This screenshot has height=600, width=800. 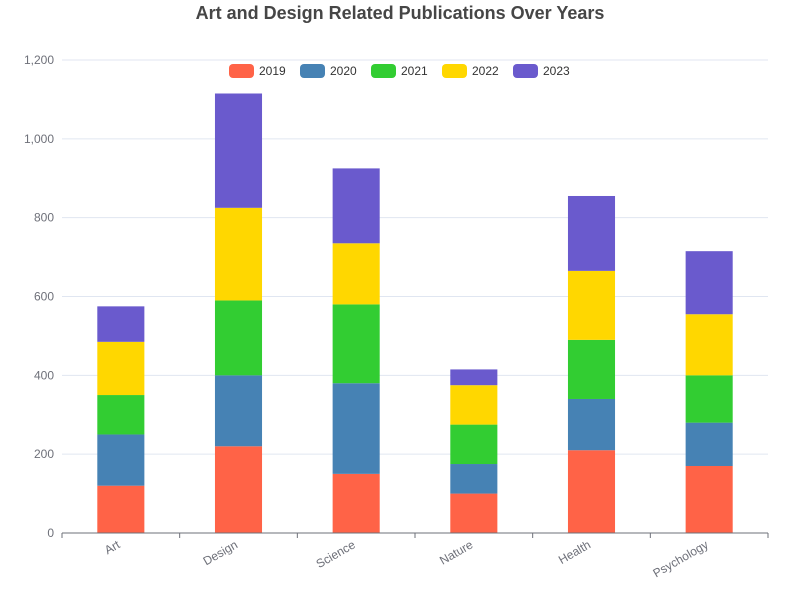 I want to click on legend-label: 2021, so click(x=414, y=71).